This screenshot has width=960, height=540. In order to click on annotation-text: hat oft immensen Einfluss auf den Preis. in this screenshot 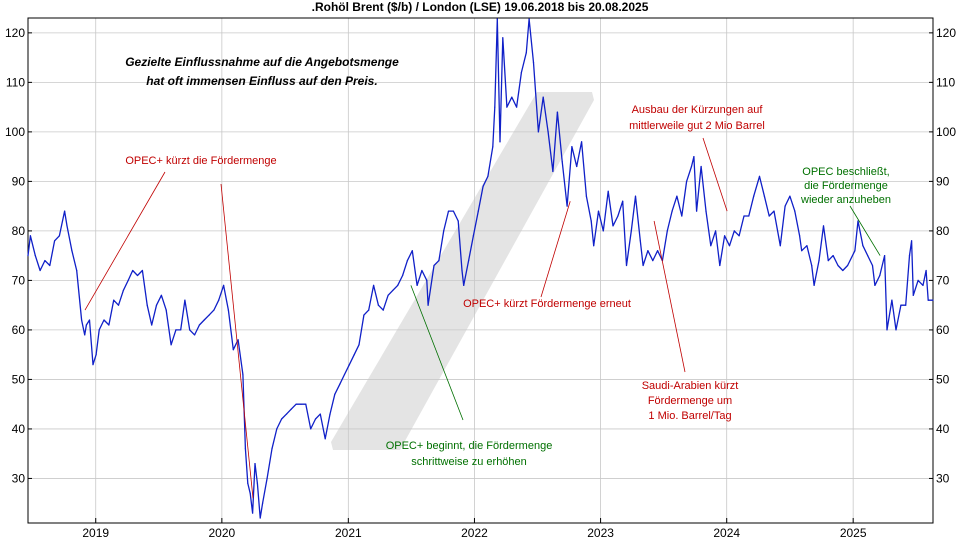, I will do `click(261, 81)`.